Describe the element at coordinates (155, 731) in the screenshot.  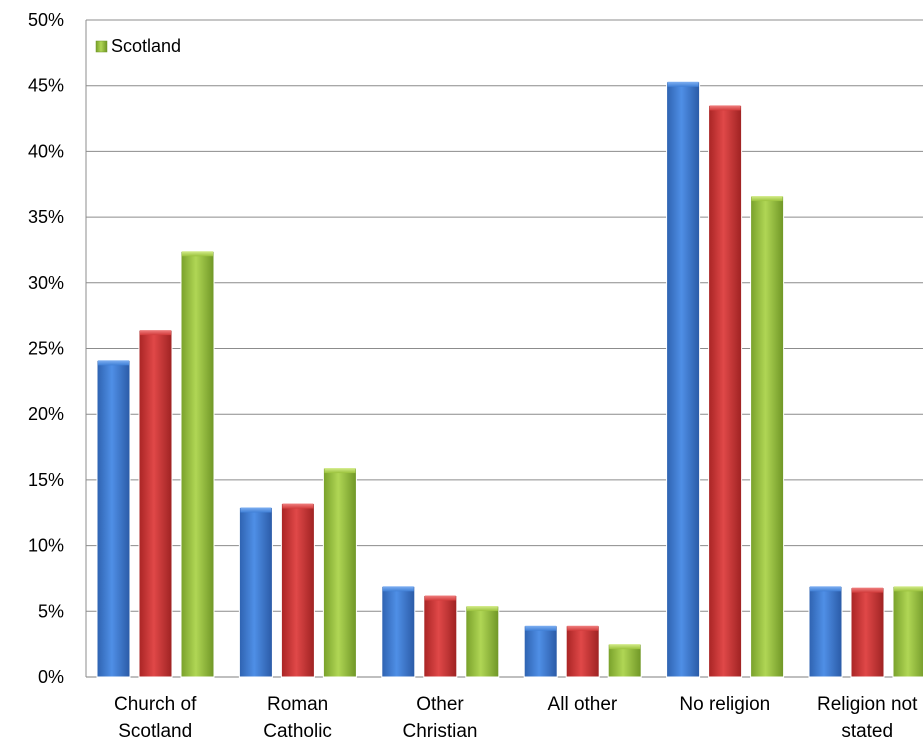
I see `x-tick-label: Scotland` at that location.